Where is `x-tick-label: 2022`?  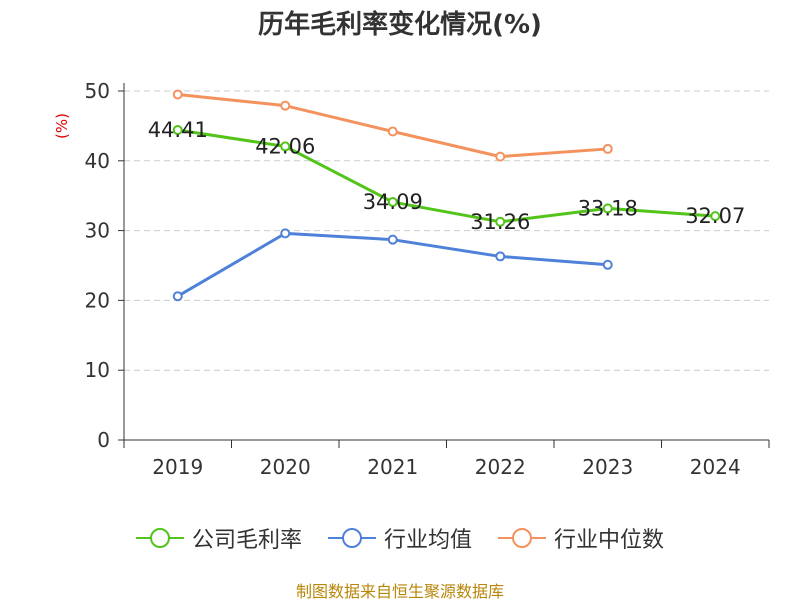
x-tick-label: 2022 is located at coordinates (500, 467).